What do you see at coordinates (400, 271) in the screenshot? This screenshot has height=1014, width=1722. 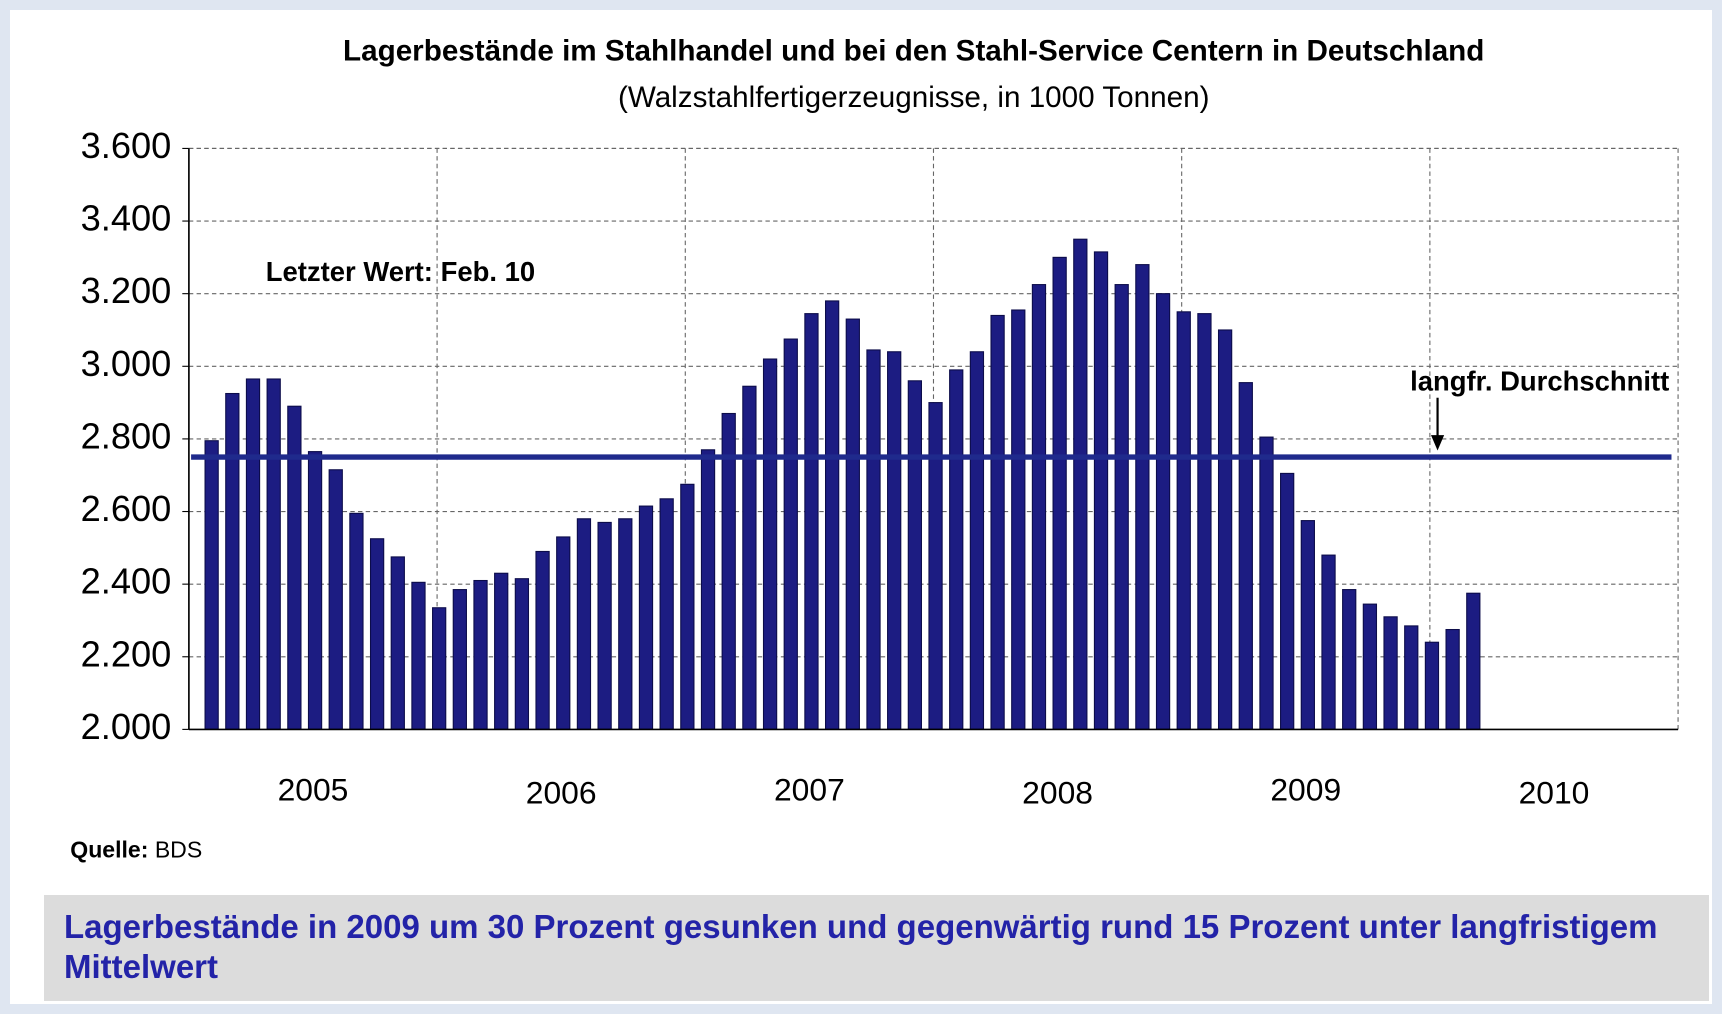 I see `annotation: Letzter Wert: Feb. 10` at bounding box center [400, 271].